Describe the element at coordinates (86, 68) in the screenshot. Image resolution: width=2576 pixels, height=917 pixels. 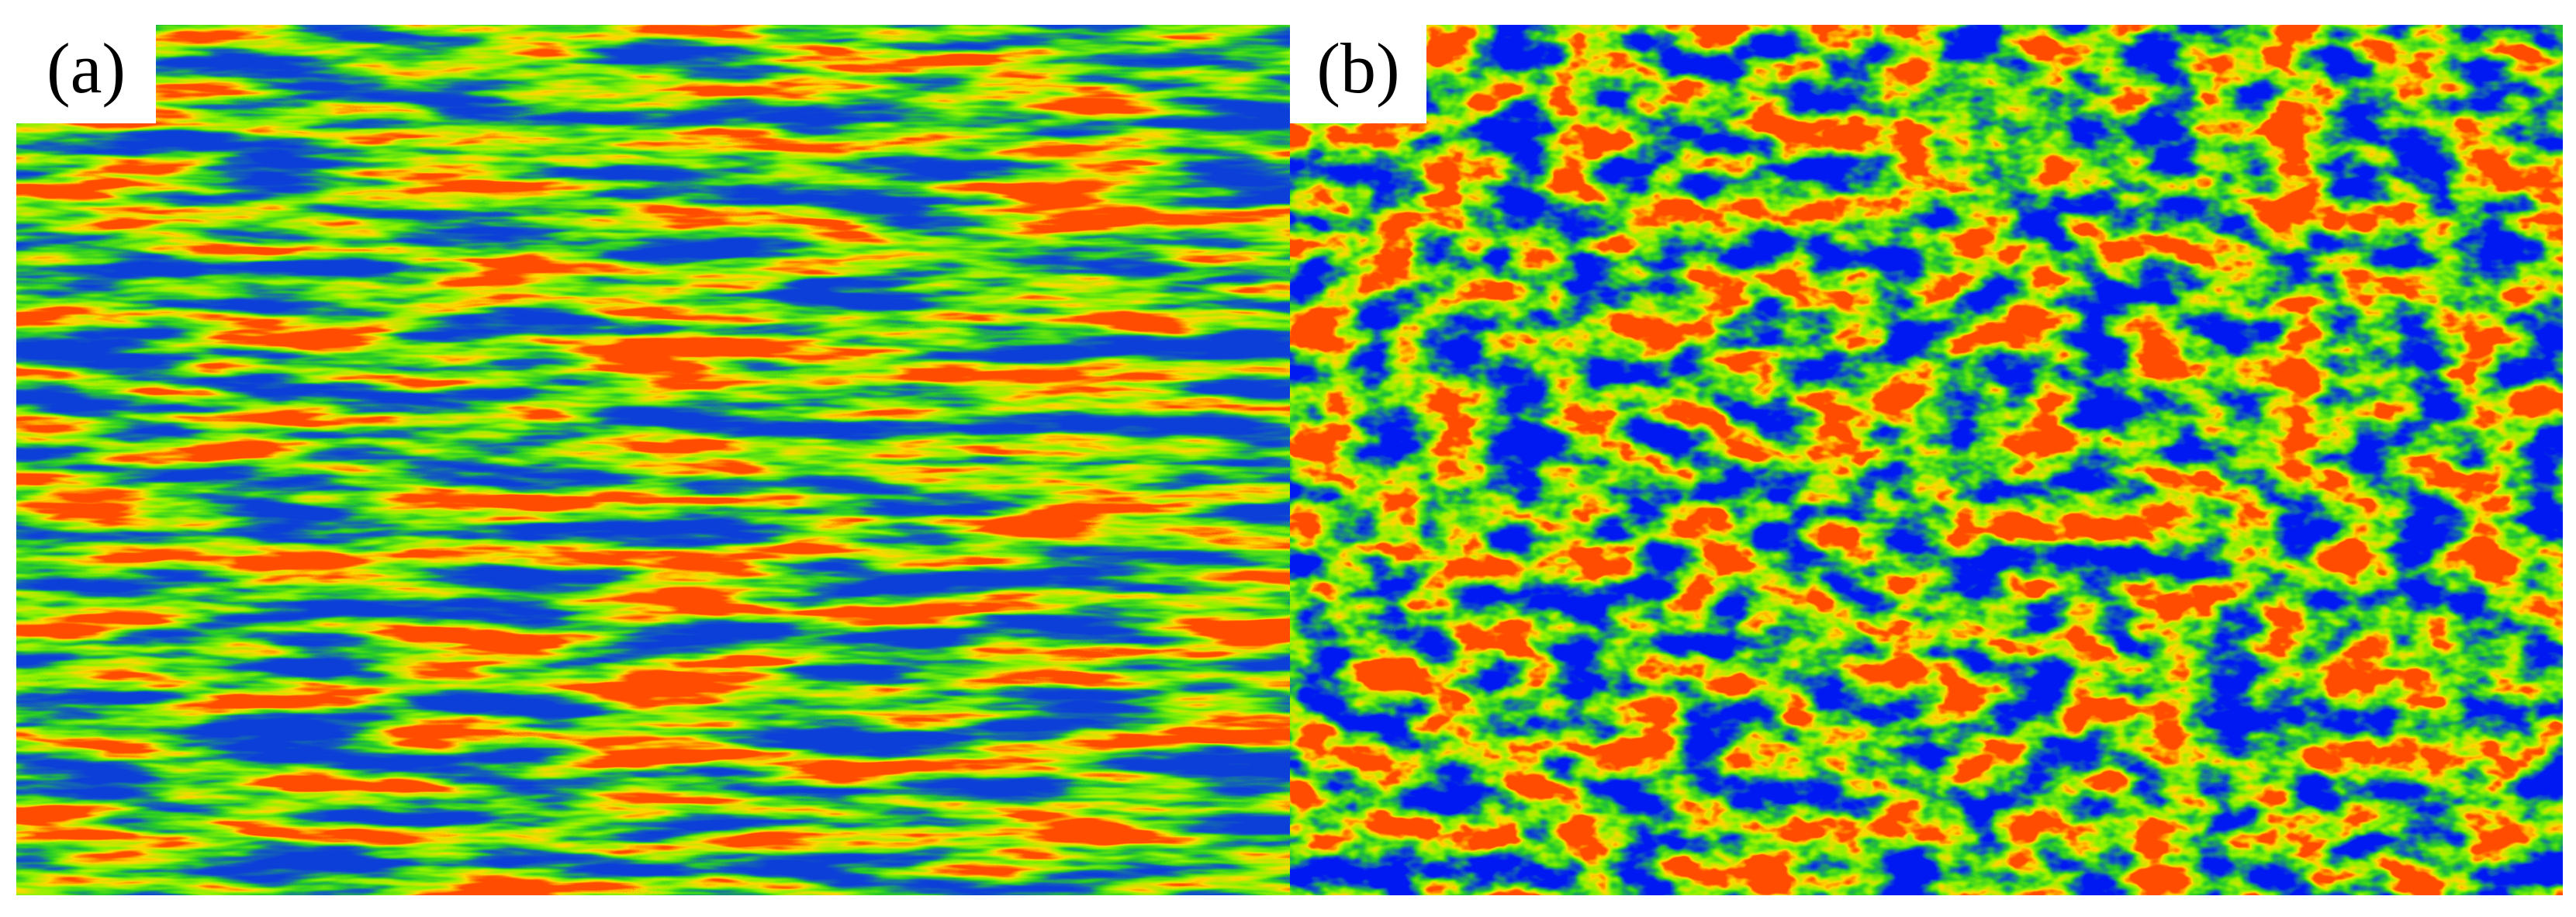
I see `panel-label: (a)` at that location.